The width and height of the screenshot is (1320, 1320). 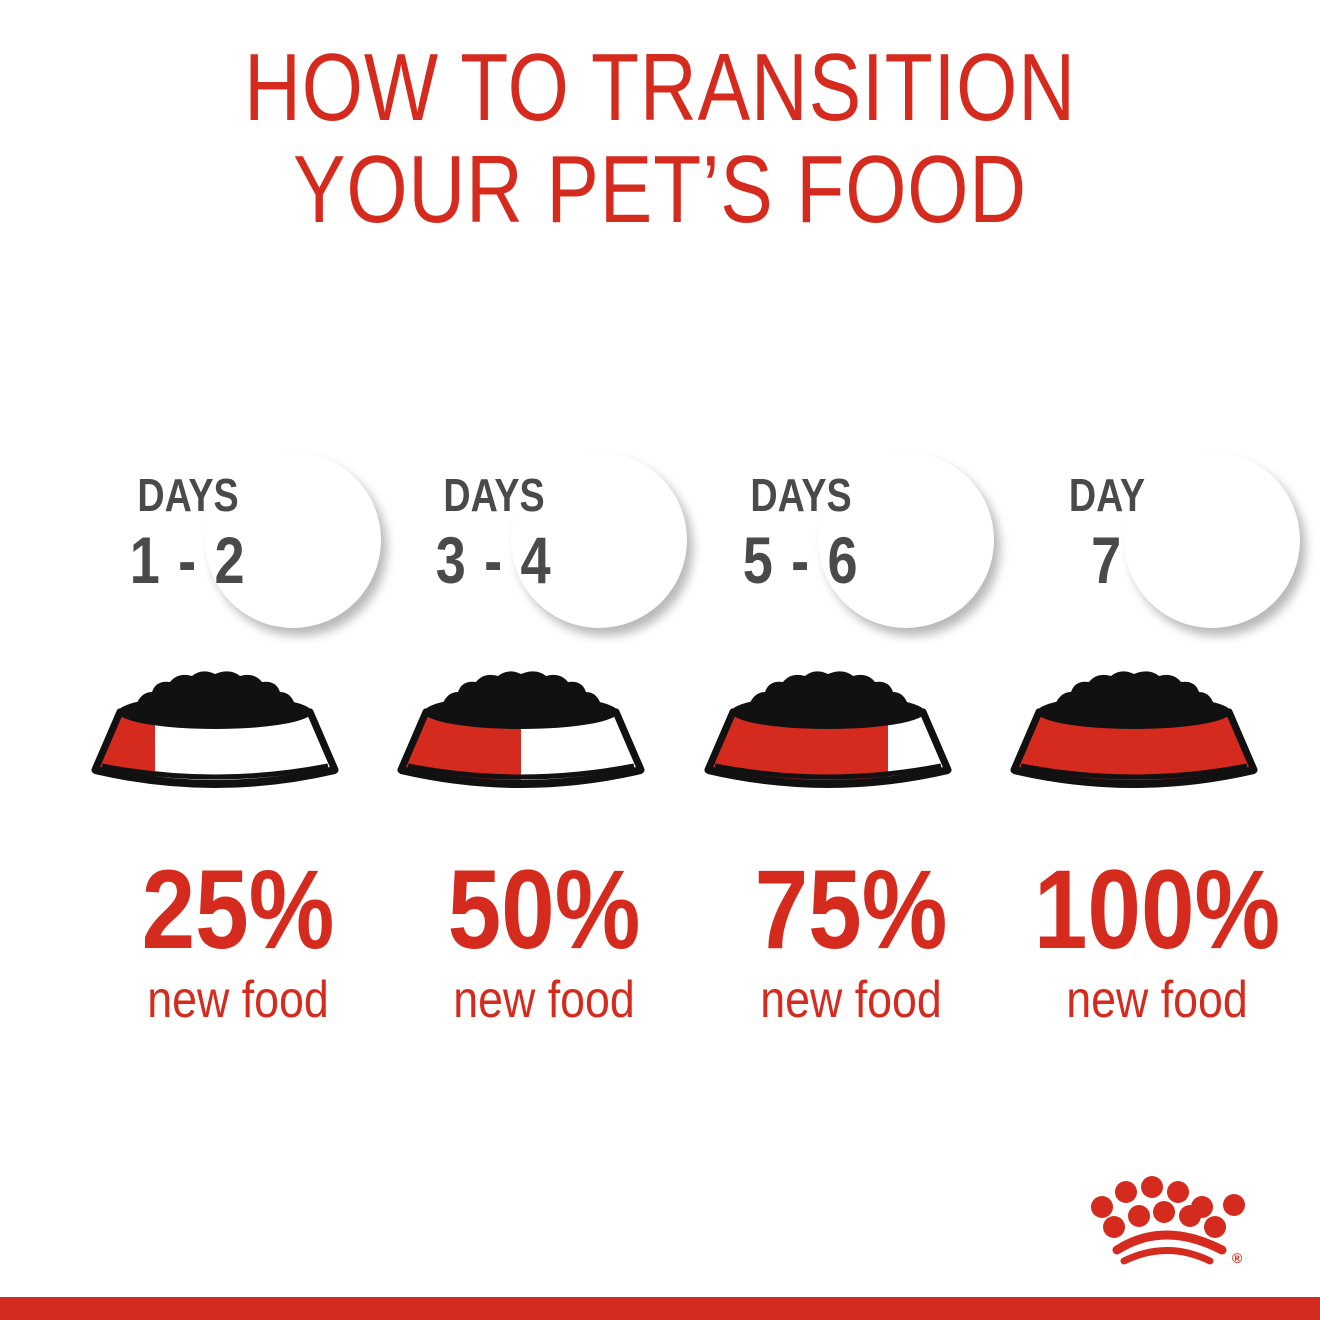 What do you see at coordinates (238, 909) in the screenshot?
I see `percent-value: 25%` at bounding box center [238, 909].